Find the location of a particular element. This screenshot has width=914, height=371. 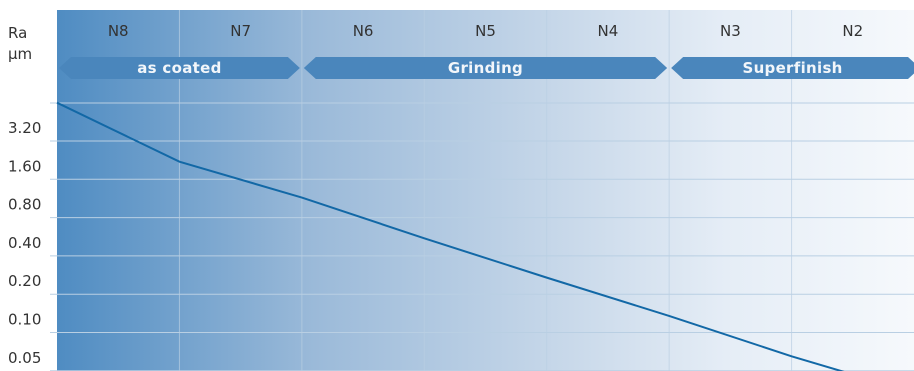

column-label-n7: N7 is located at coordinates (240, 31).